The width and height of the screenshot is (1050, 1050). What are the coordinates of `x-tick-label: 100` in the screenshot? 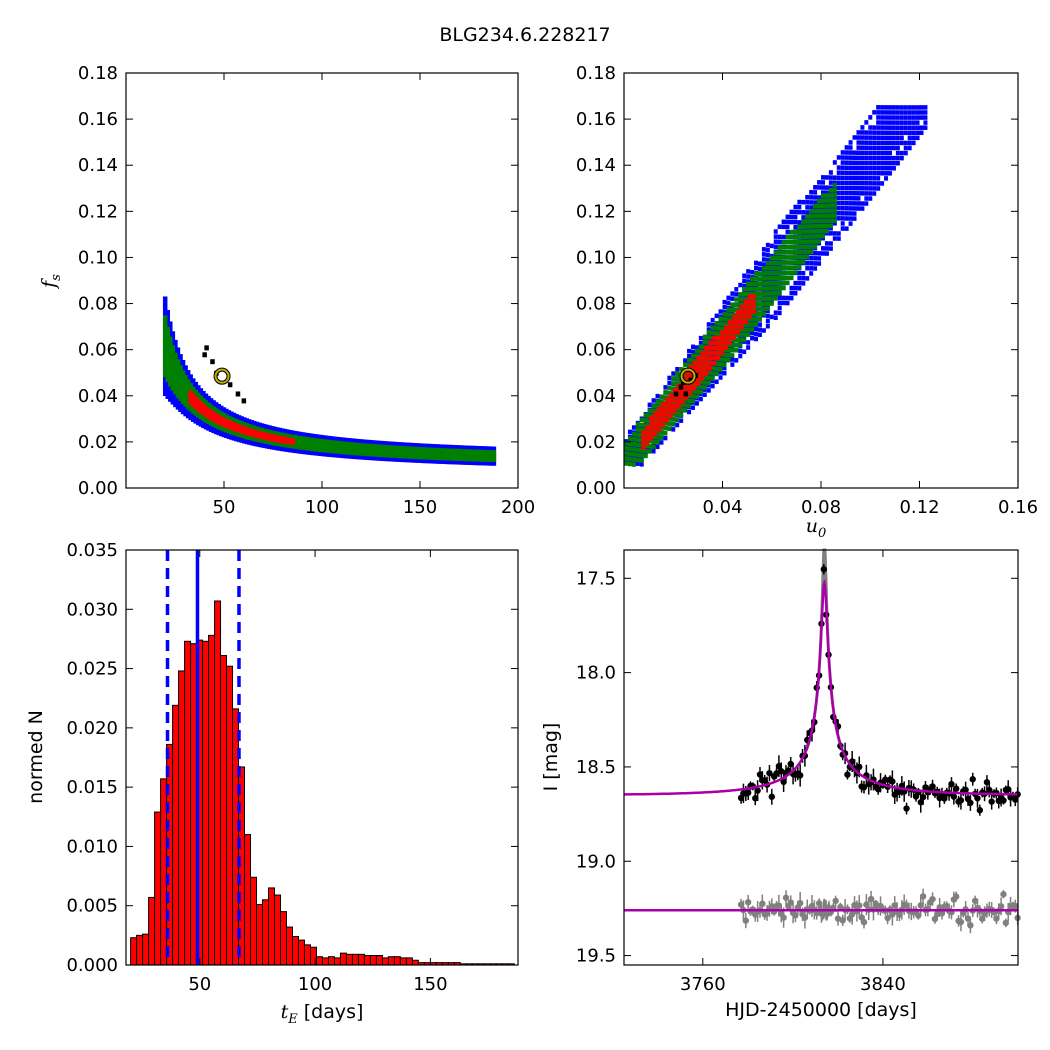 It's located at (322, 507).